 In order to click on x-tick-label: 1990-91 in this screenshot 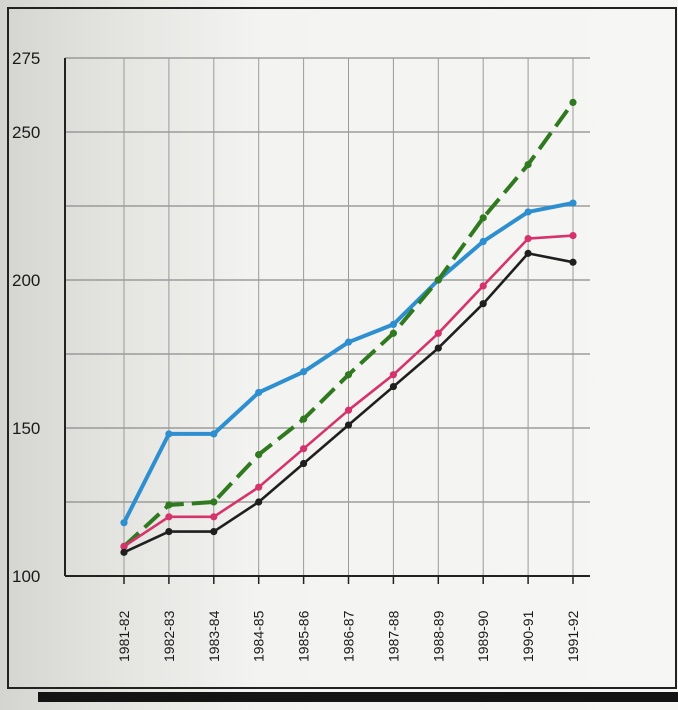, I will do `click(528, 636)`.